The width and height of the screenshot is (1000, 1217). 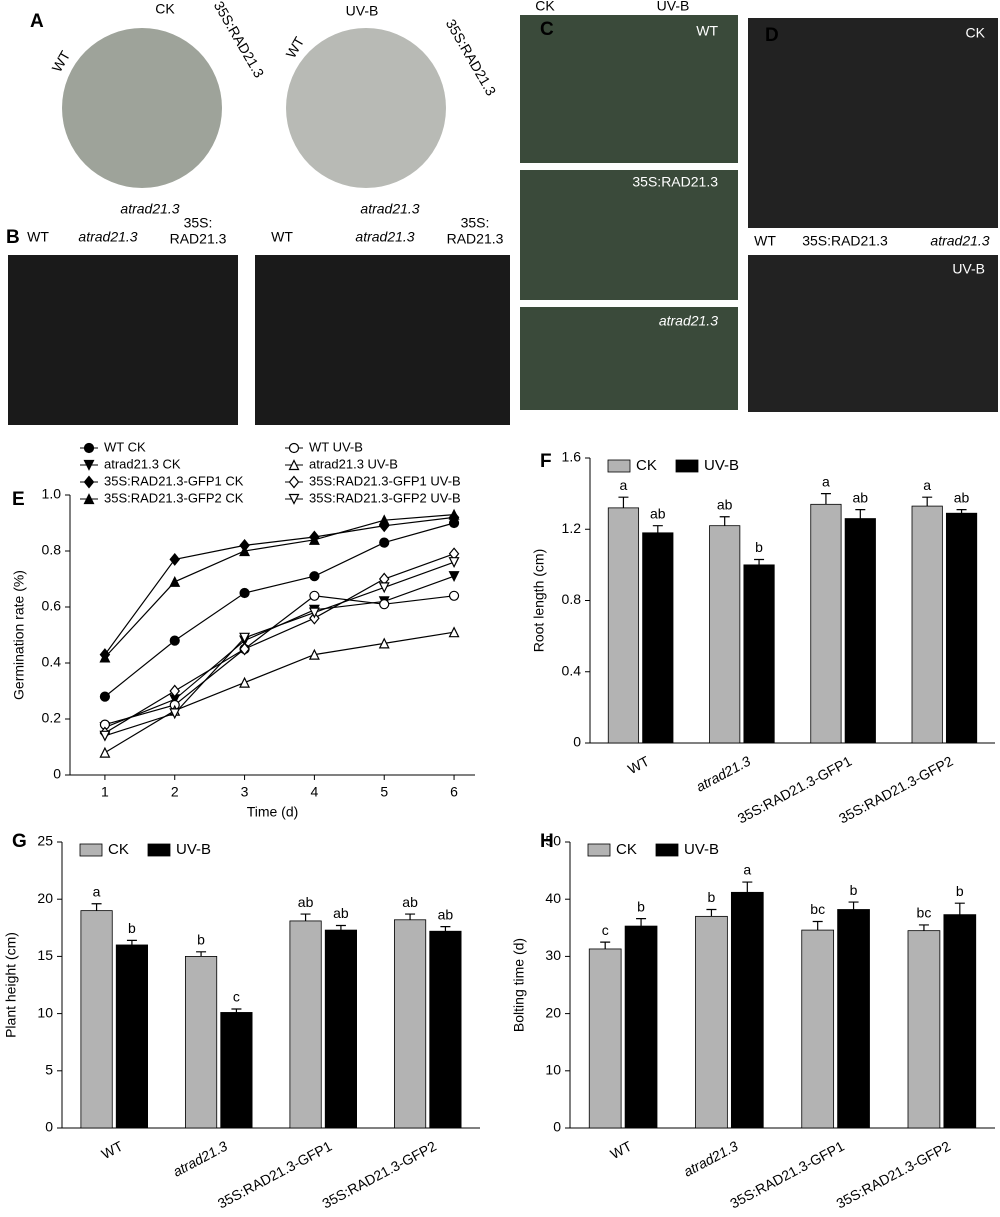 What do you see at coordinates (353, 463) in the screenshot?
I see `legend-label: atrad21.3 UV-B` at bounding box center [353, 463].